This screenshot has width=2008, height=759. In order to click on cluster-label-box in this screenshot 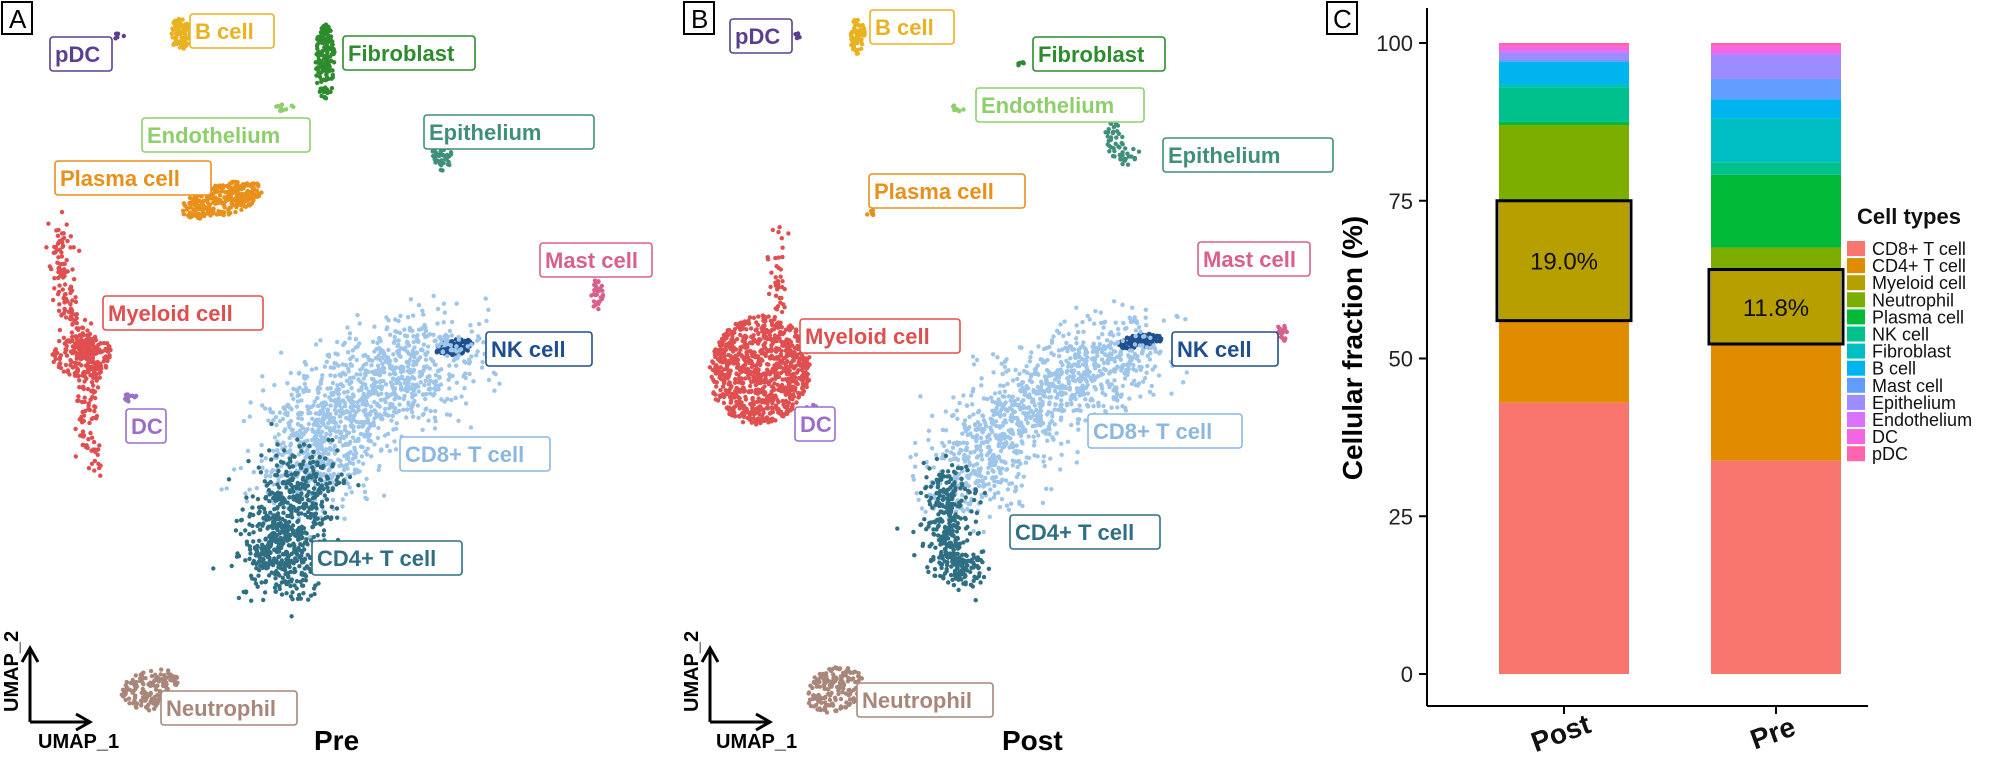, I will do `click(596, 260)`.